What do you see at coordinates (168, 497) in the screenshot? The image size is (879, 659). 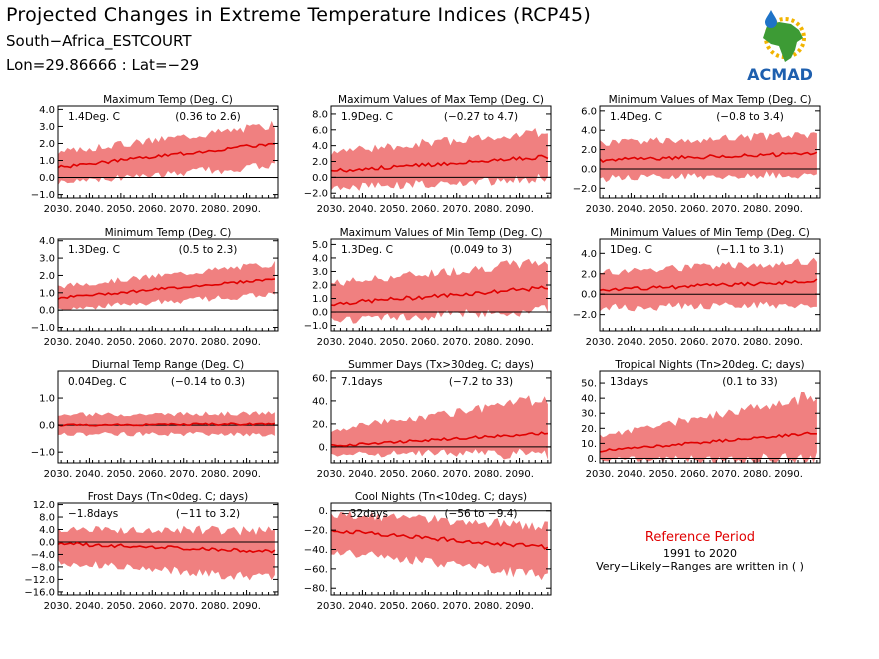 I see `chart-title: Frost Days (Tn<0deg. C; days)` at bounding box center [168, 497].